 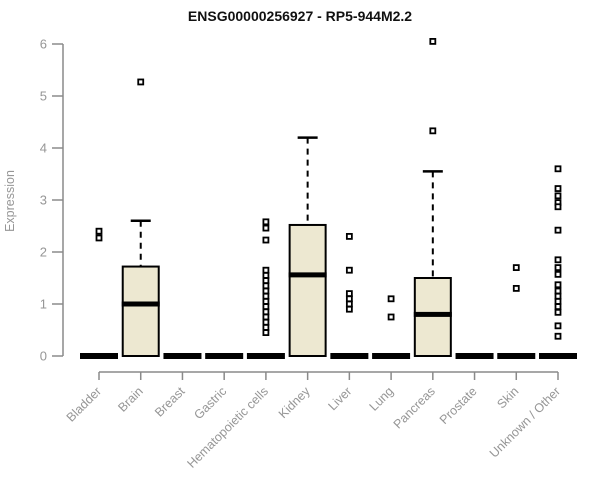 I want to click on x-category-label: Unknown / Other, so click(x=525, y=422).